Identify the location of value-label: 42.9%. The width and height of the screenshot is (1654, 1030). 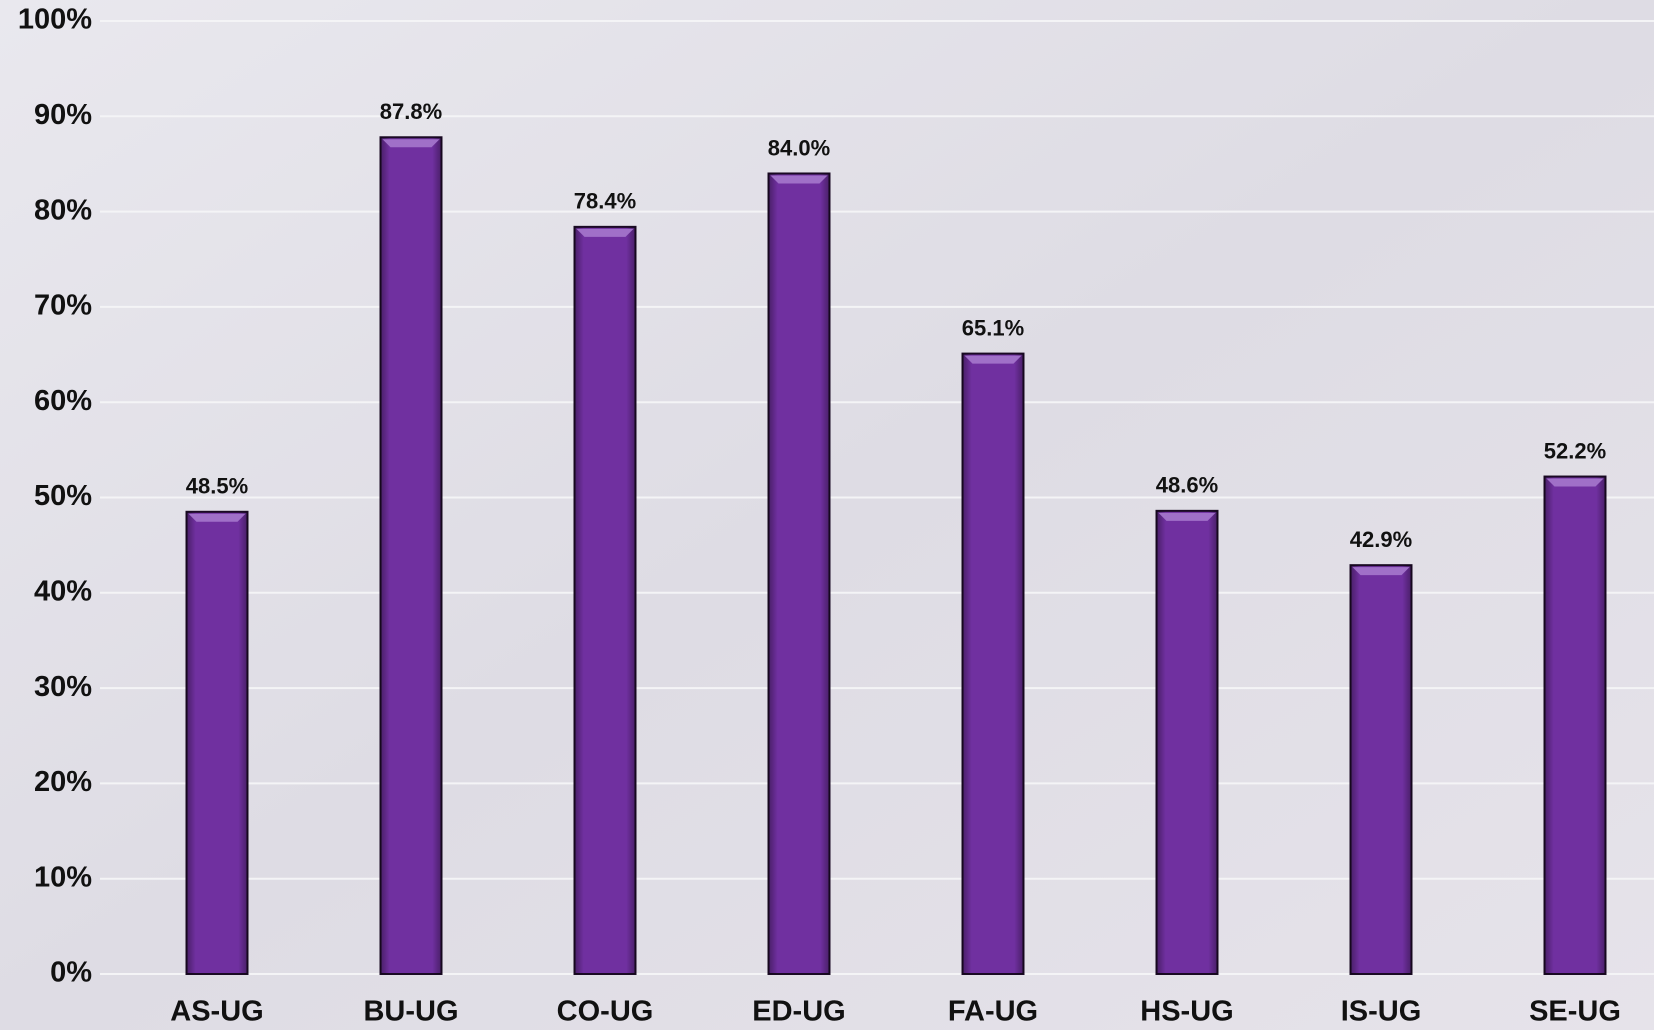
(1381, 539).